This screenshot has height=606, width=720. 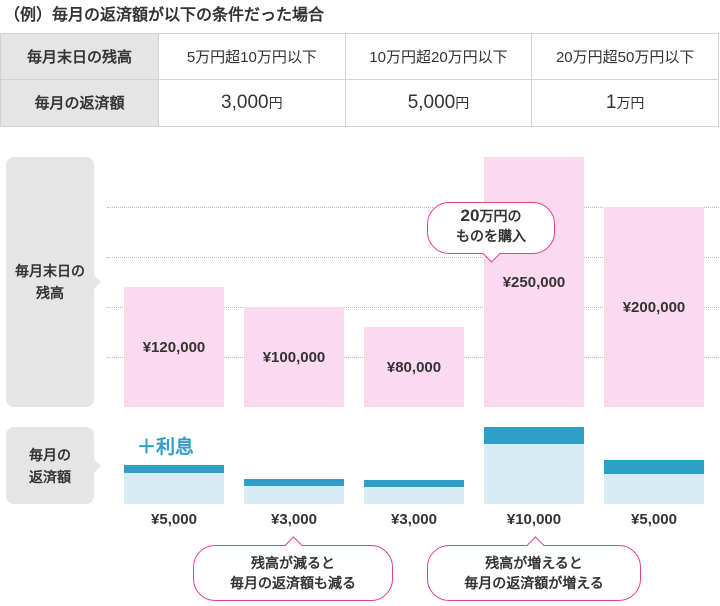 What do you see at coordinates (53, 282) in the screenshot?
I see `balance-row-label: 毎月末日の 残高` at bounding box center [53, 282].